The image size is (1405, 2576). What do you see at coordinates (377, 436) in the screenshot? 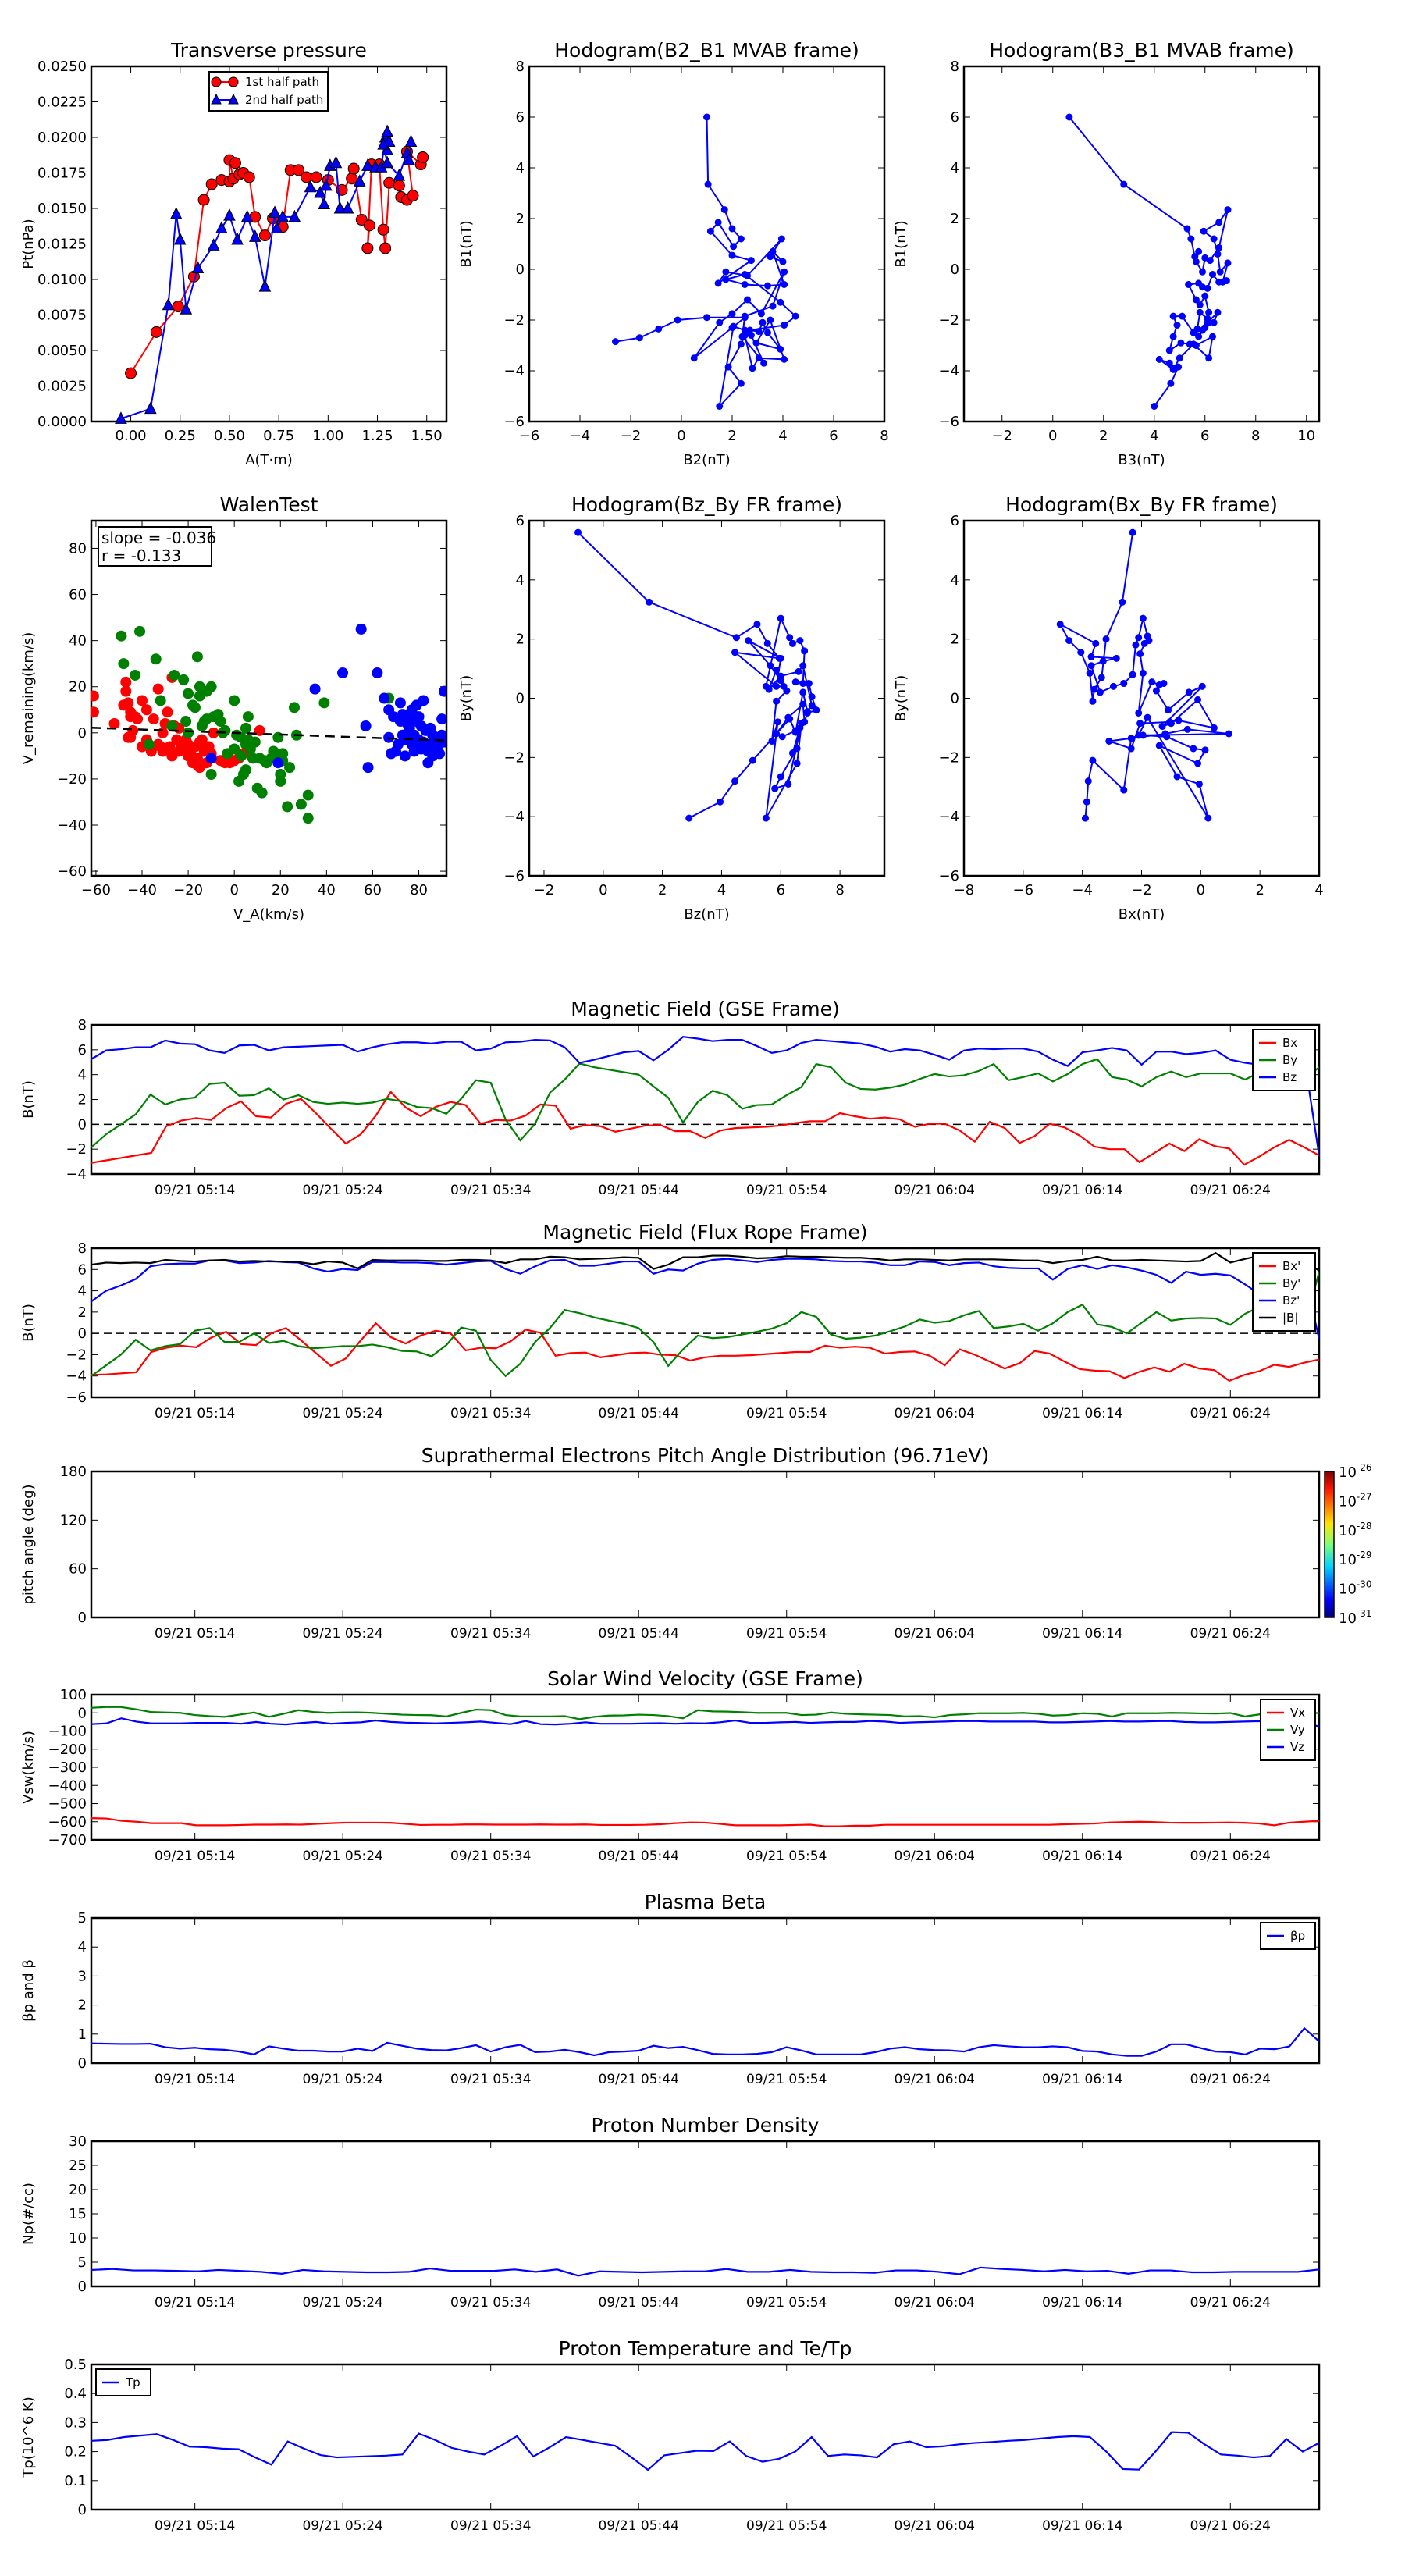
I see `x-tick-label: 1.25` at bounding box center [377, 436].